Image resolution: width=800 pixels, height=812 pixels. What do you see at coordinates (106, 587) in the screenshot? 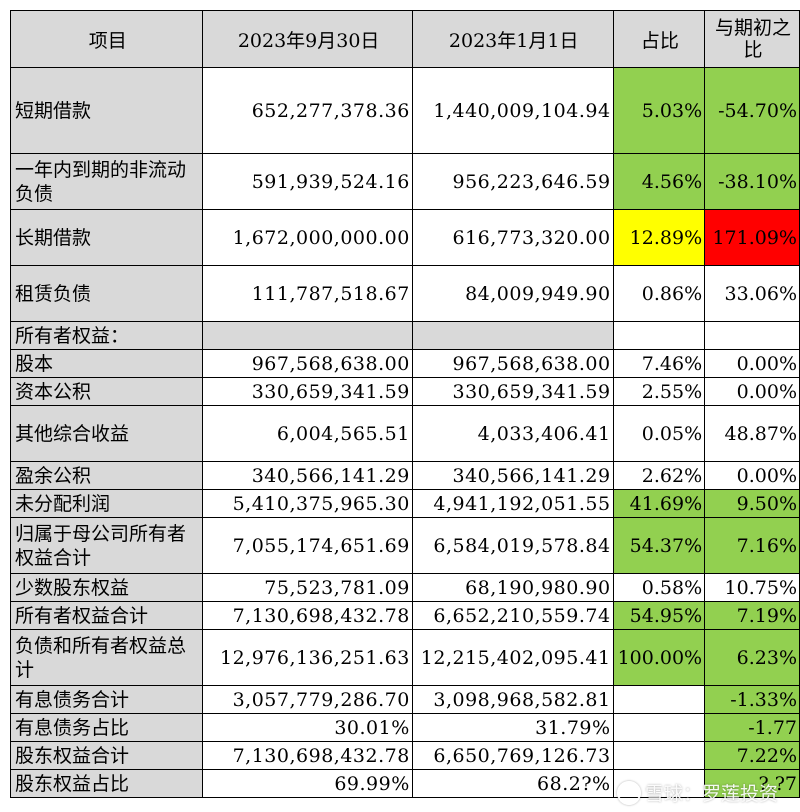
I see `row-label: 少数股东权益` at bounding box center [106, 587].